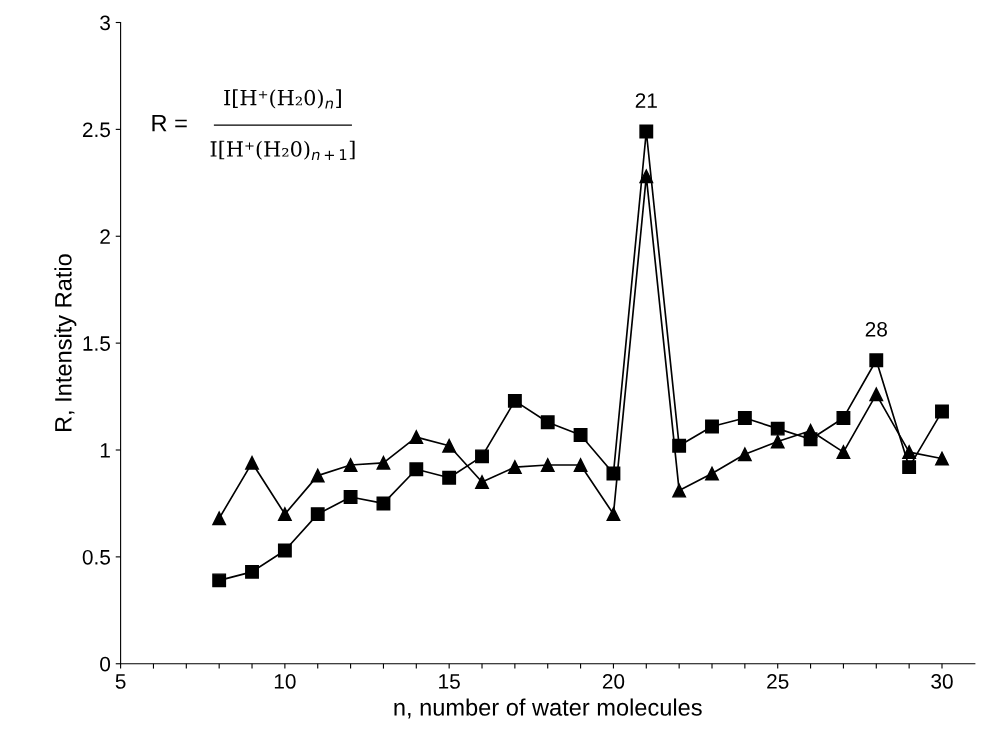 The height and width of the screenshot is (750, 1005). Describe the element at coordinates (548, 708) in the screenshot. I see `x-axis-title: n, number of water molecules` at that location.